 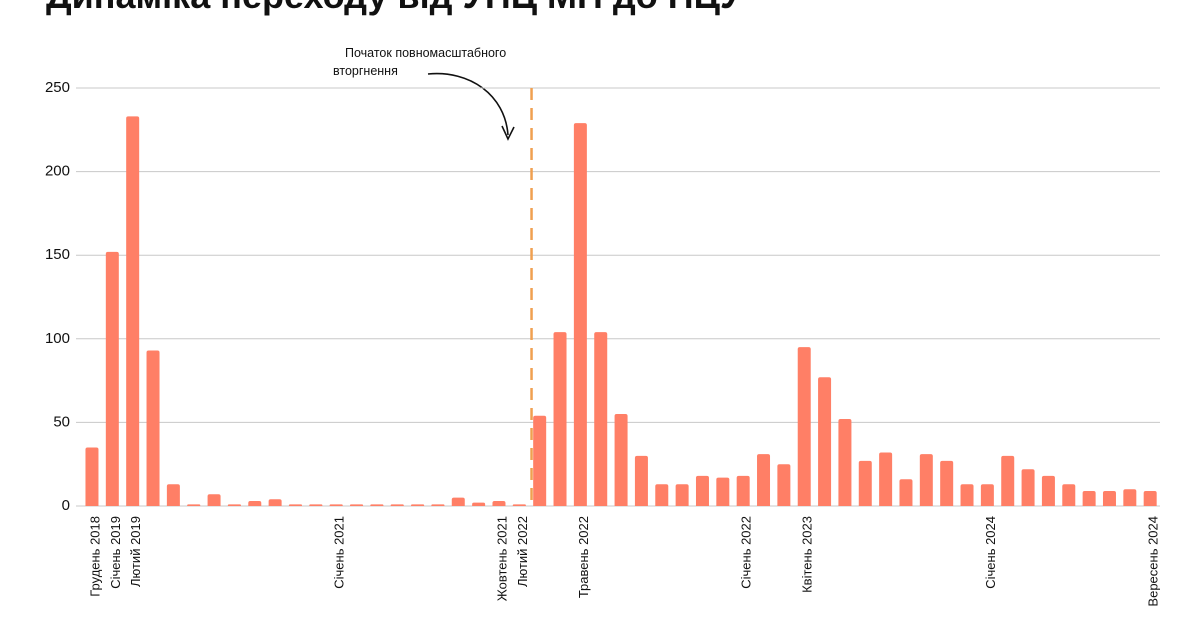 I want to click on x-tick-label: Жовтень 2021, so click(x=501, y=558).